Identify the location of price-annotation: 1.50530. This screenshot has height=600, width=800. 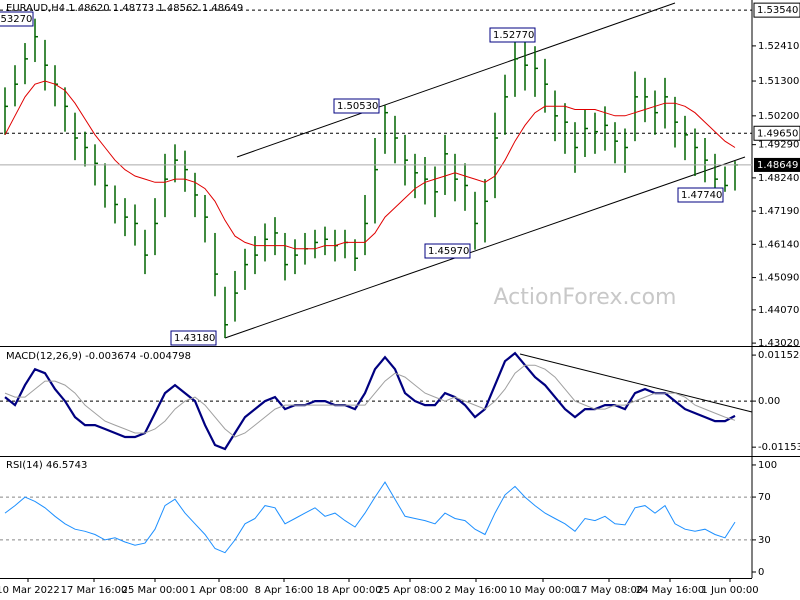
(357, 106).